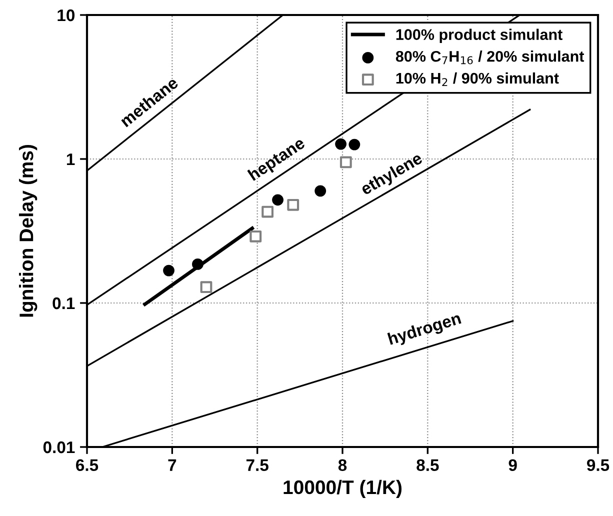 This screenshot has width=613, height=516. I want to click on x-tick-label: 7.5, so click(257, 465).